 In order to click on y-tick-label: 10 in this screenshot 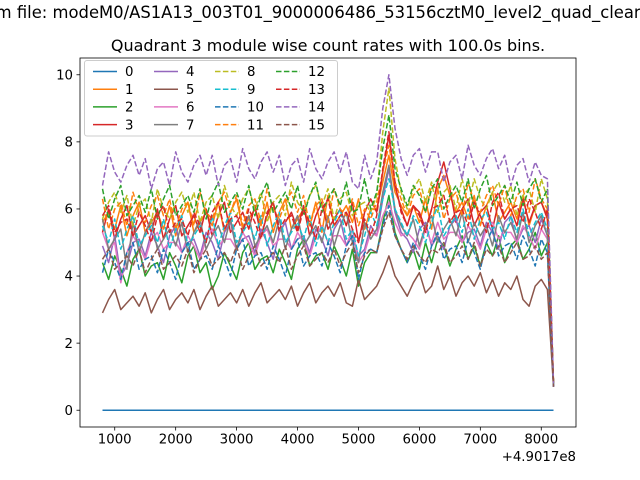, I will do `click(64, 75)`.